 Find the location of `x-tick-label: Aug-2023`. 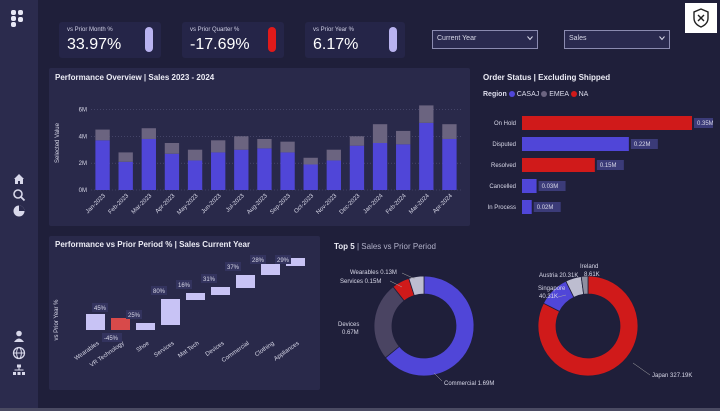

x-tick-label: Aug-2023 is located at coordinates (257, 204).